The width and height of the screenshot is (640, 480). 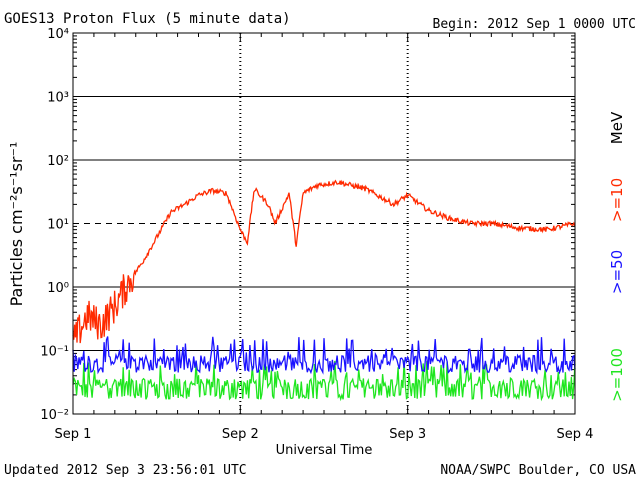 What do you see at coordinates (58, 288) in the screenshot?
I see `y-tick-label: 10⁰` at bounding box center [58, 288].